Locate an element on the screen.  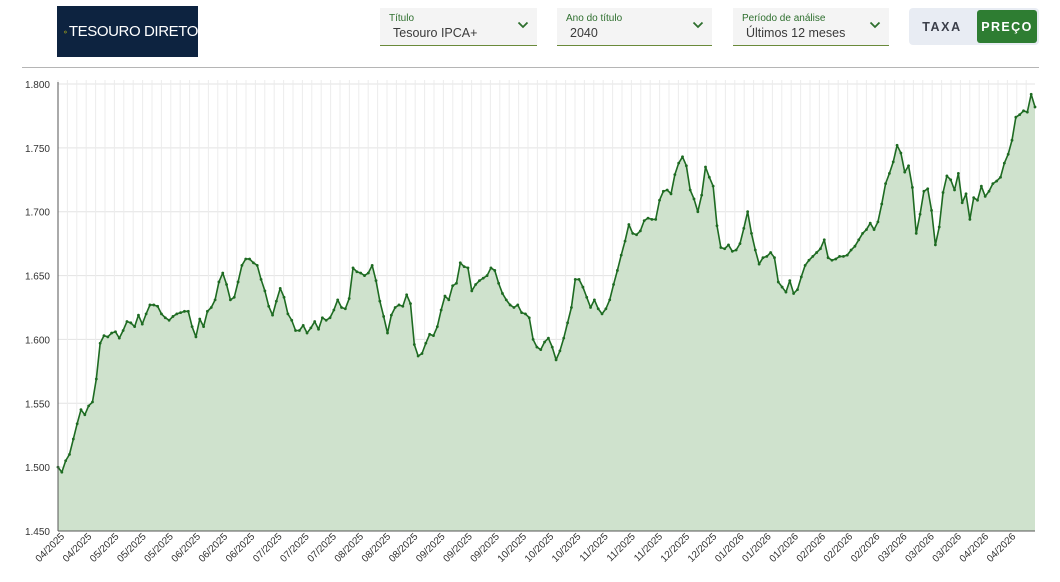
y-tick-label: 1.550 is located at coordinates (37, 404).